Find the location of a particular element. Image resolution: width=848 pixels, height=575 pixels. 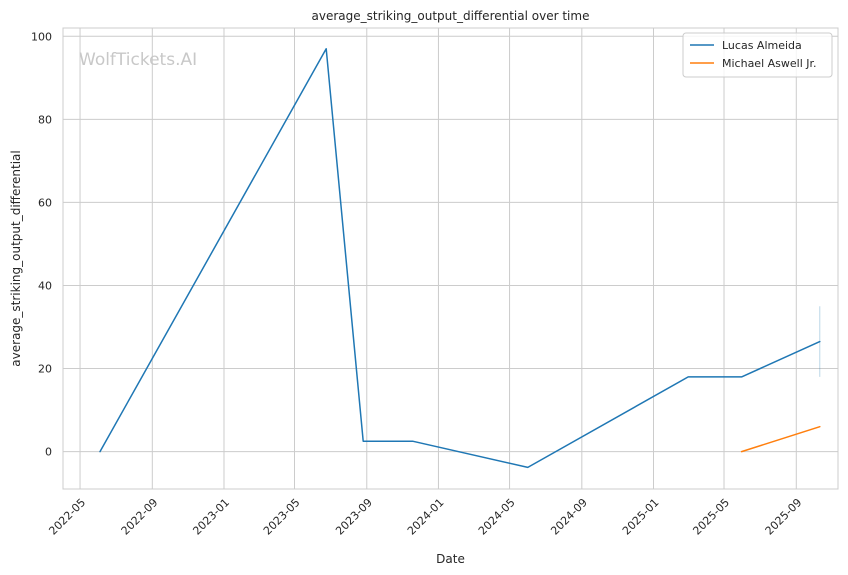

x-tick-label: 2022-05 is located at coordinates (67, 517).